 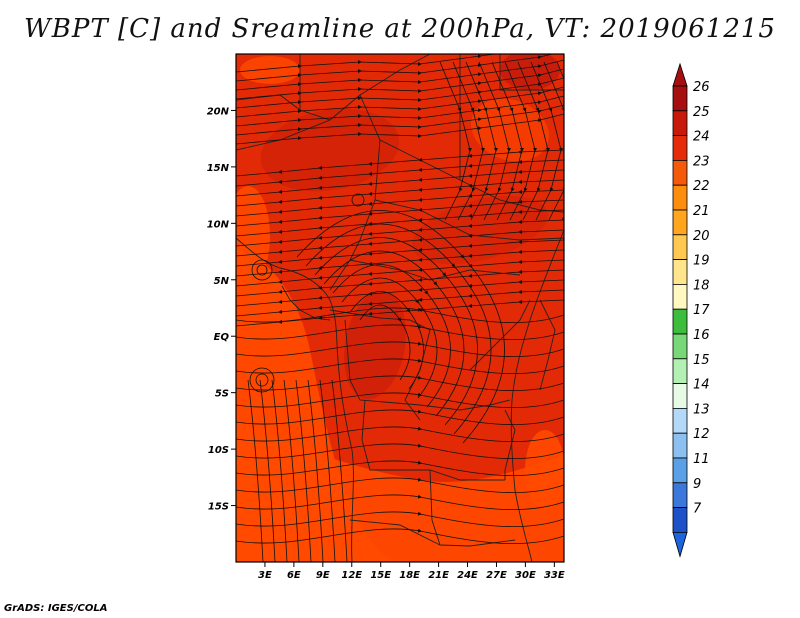 I want to click on lat-tick-label: 5S, so click(x=222, y=394).